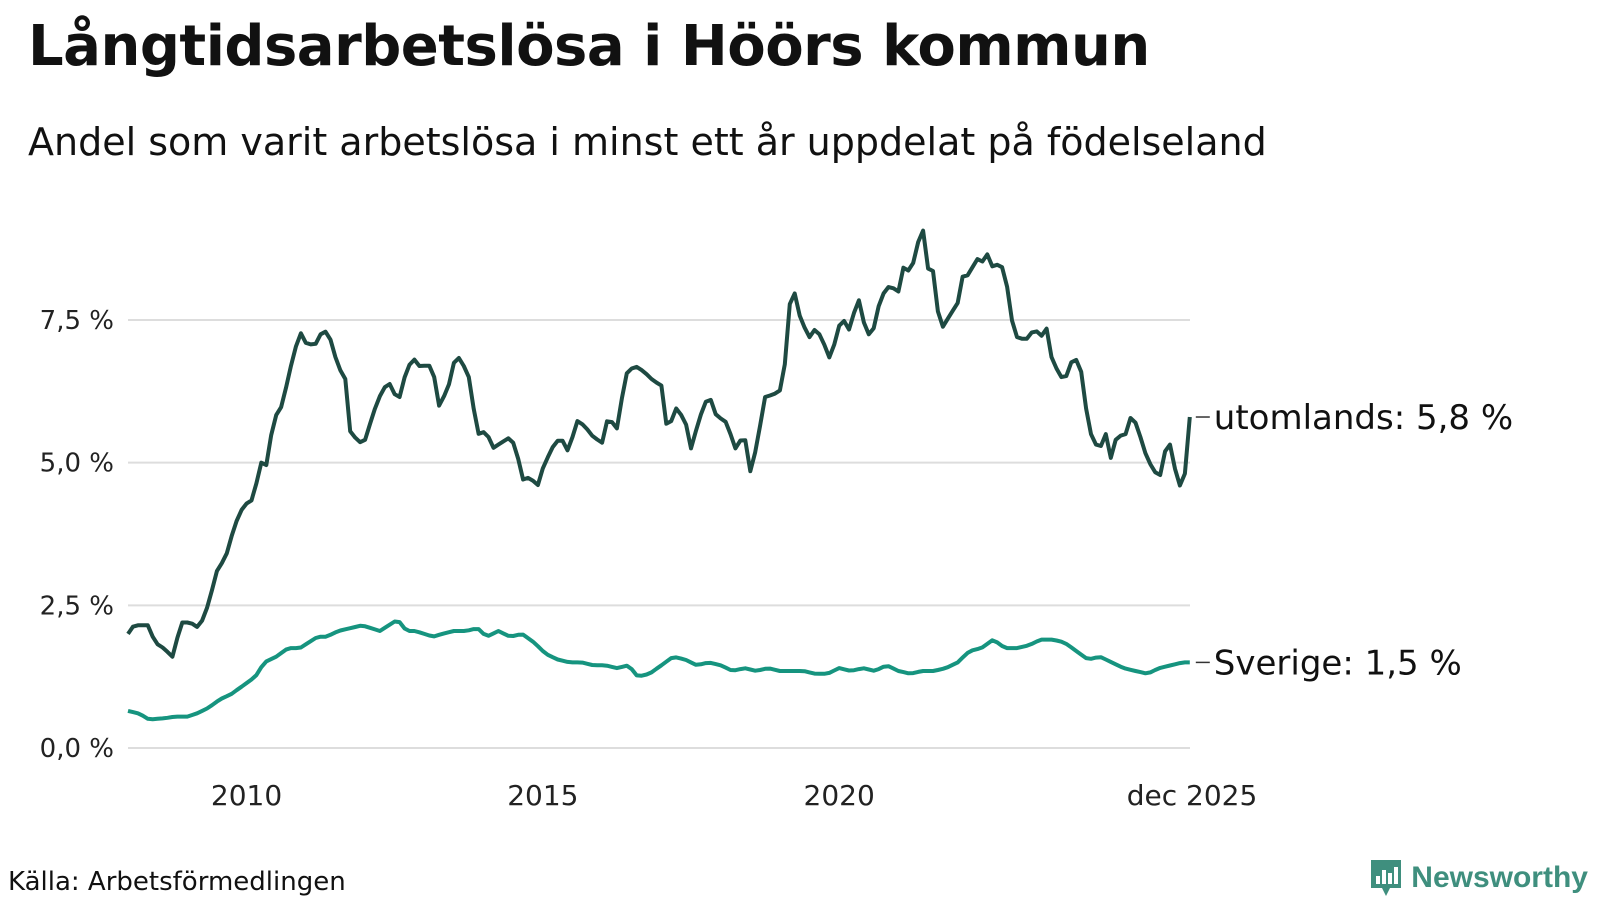  Describe the element at coordinates (734, 795) in the screenshot. I see `x-axis-tick-labels: 2010 2015 2020 dec 2025` at that location.